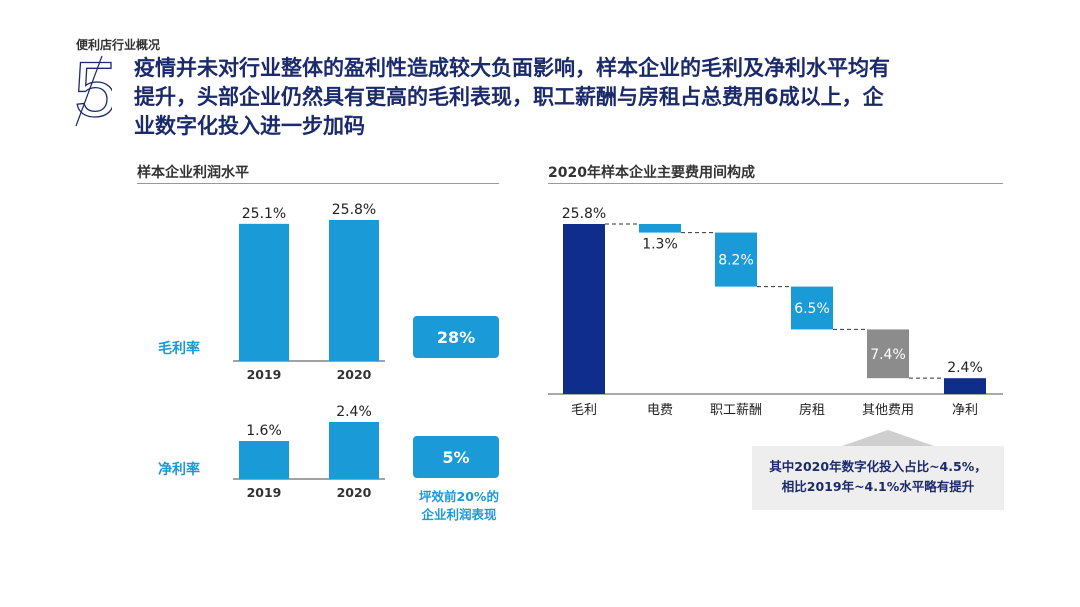 The image size is (1080, 607). Describe the element at coordinates (354, 374) in the screenshot. I see `gross-margin-category-label: 2020` at that location.